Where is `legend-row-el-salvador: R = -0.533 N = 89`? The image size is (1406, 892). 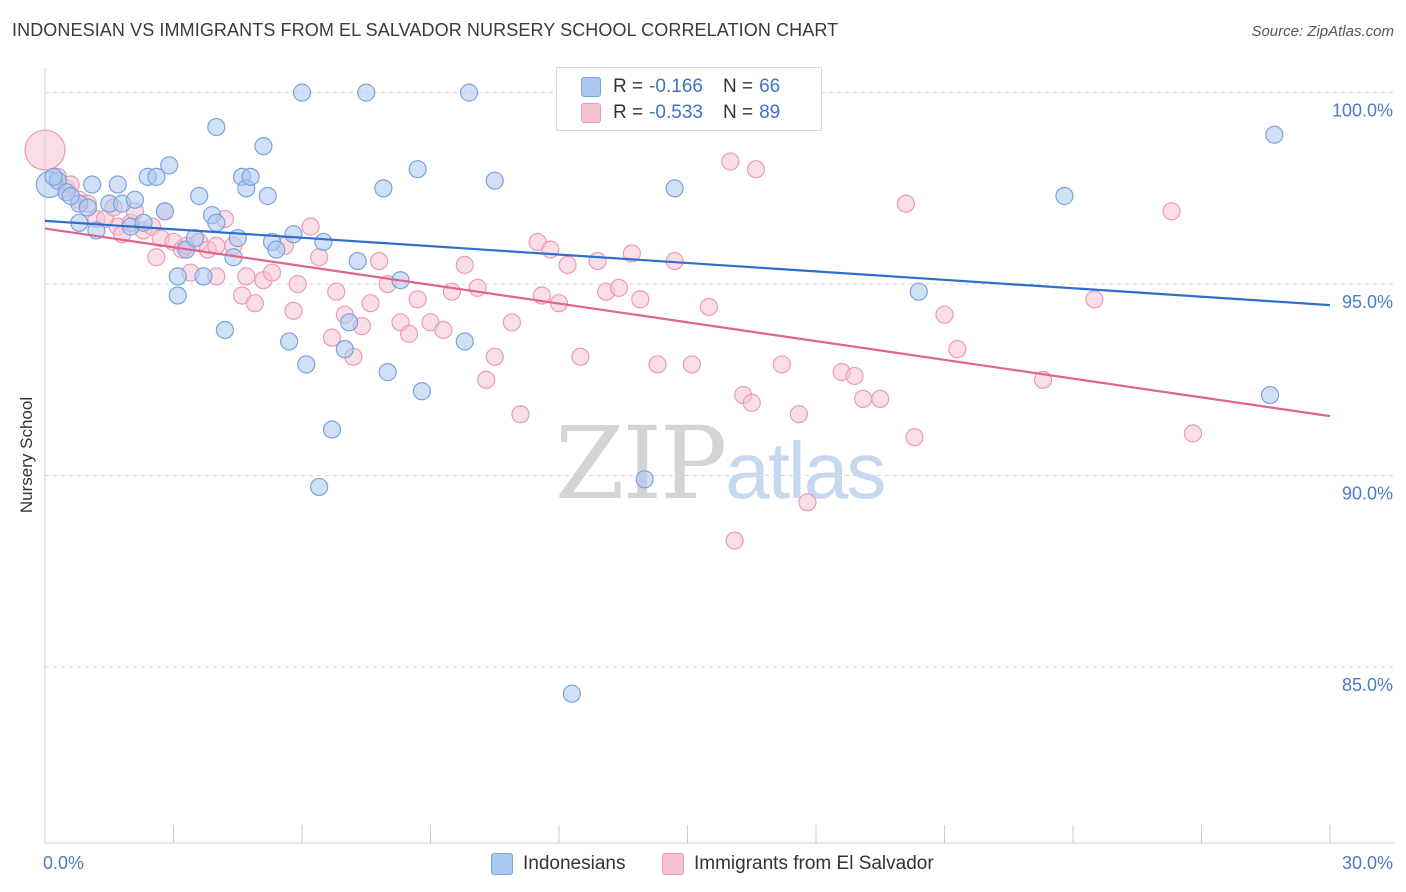 legend-row-el-salvador: R = -0.533 N = 89 is located at coordinates (680, 113).